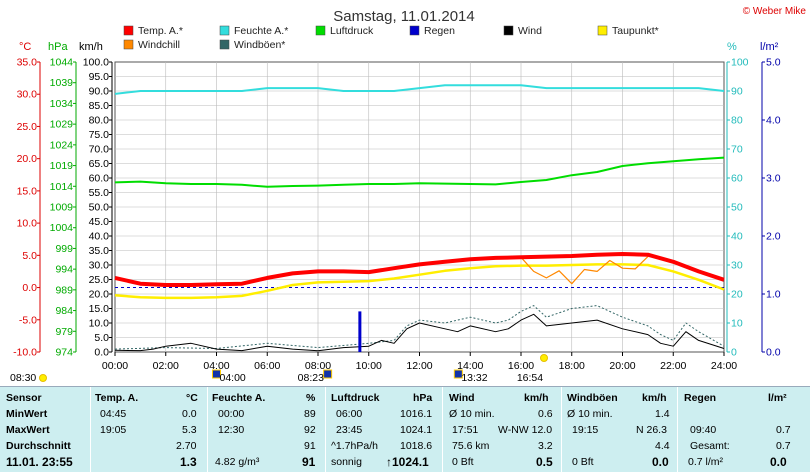 This screenshot has width=810, height=472. Describe the element at coordinates (189, 414) in the screenshot. I see `temp-min: 0.0` at that location.